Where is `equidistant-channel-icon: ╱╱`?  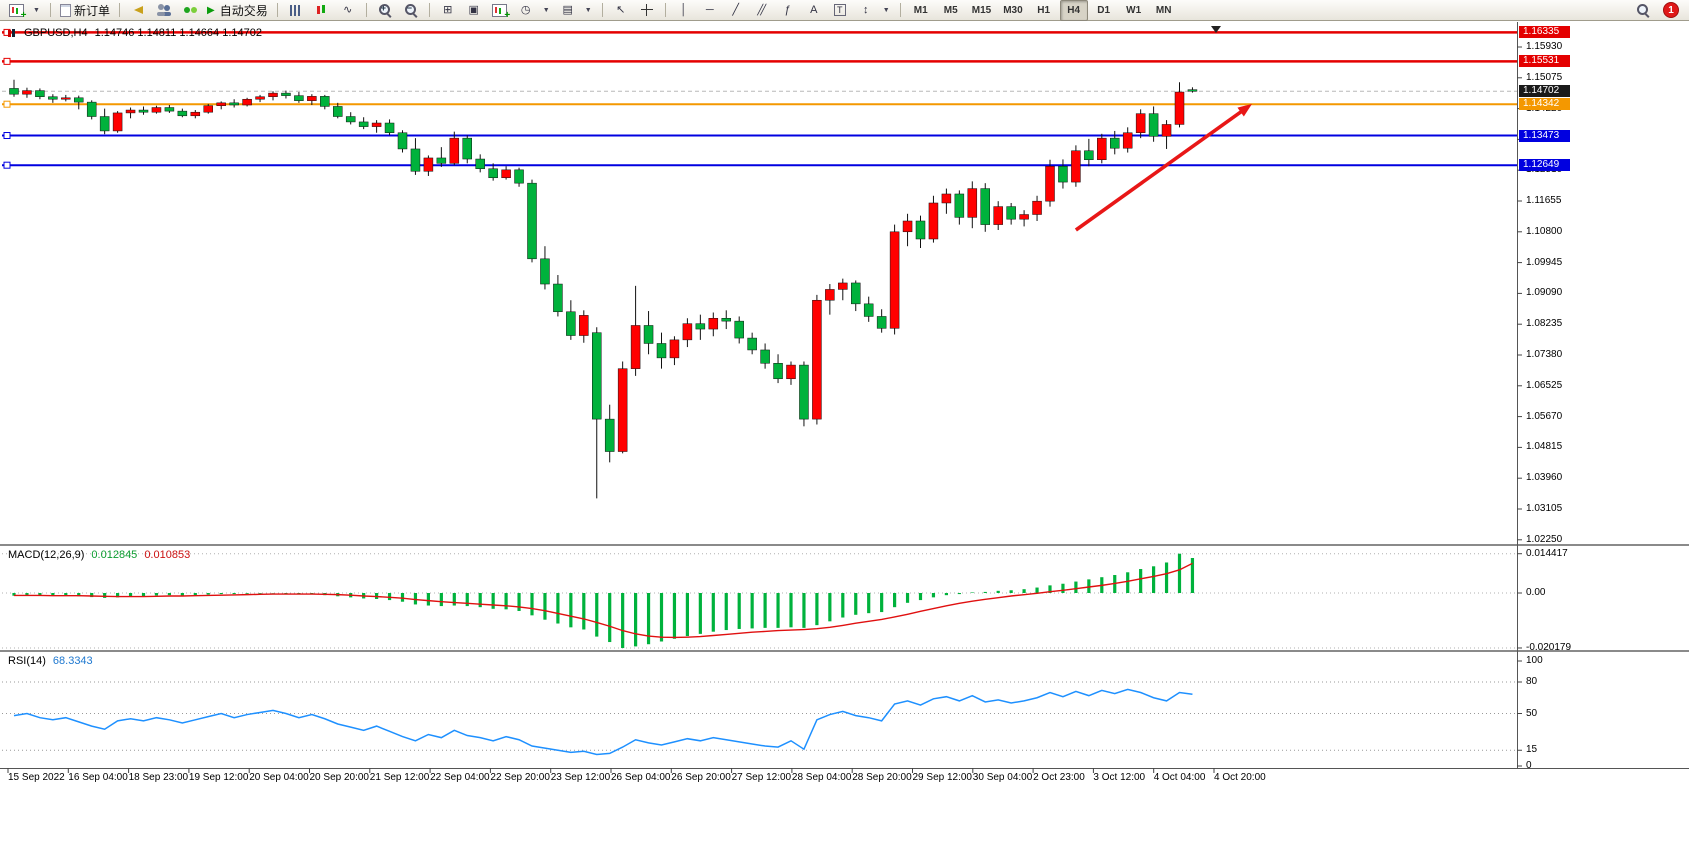
equidistant-channel-icon: ╱╱ is located at coordinates (761, 10).